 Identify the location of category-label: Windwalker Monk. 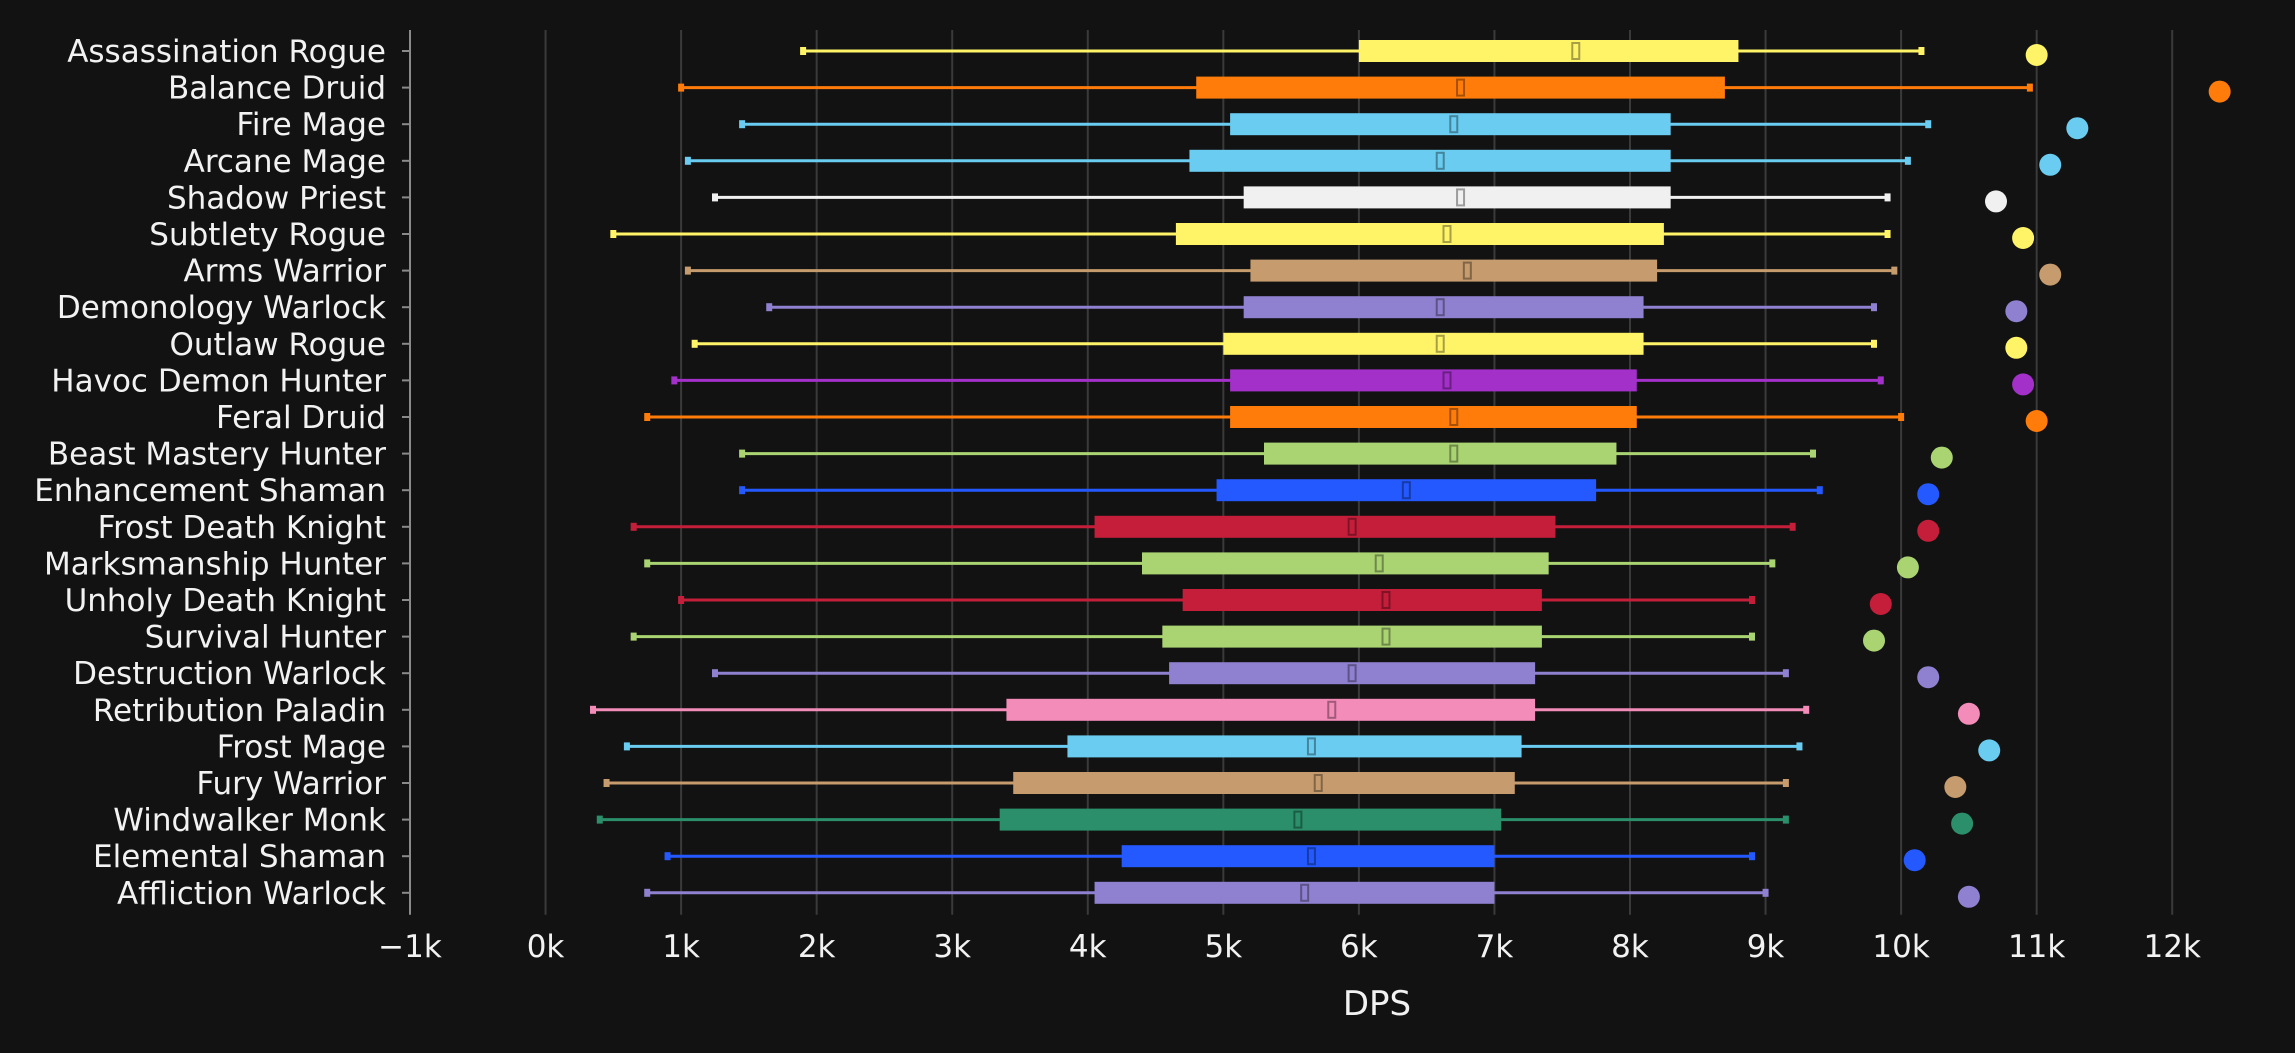
(249, 821).